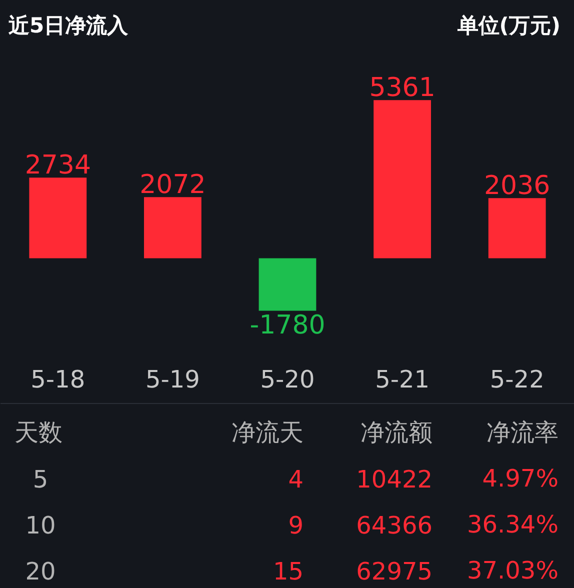  What do you see at coordinates (173, 185) in the screenshot?
I see `data-label: 2072` at bounding box center [173, 185].